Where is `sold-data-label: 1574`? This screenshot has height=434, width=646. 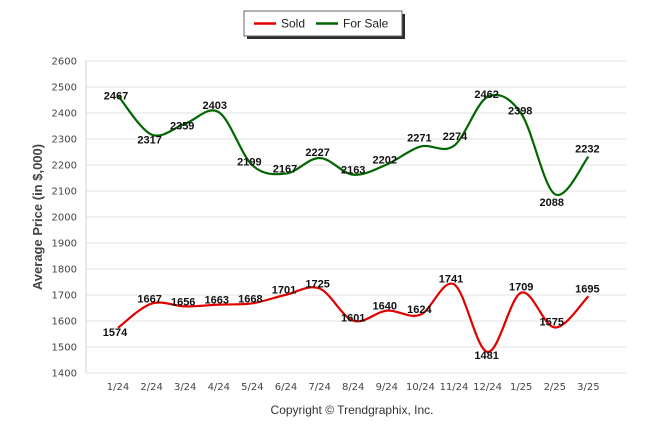 sold-data-label: 1574 is located at coordinates (115, 333).